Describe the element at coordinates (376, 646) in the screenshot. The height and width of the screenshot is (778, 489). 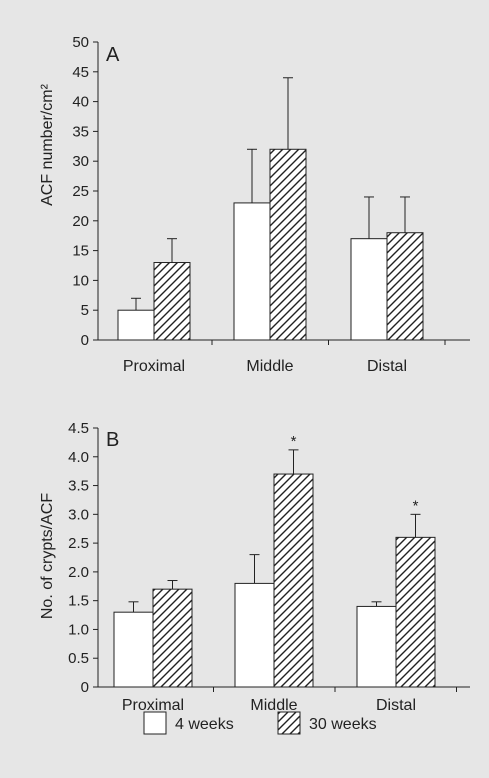
I see `panel-b-bar-distal-4-weeks` at that location.